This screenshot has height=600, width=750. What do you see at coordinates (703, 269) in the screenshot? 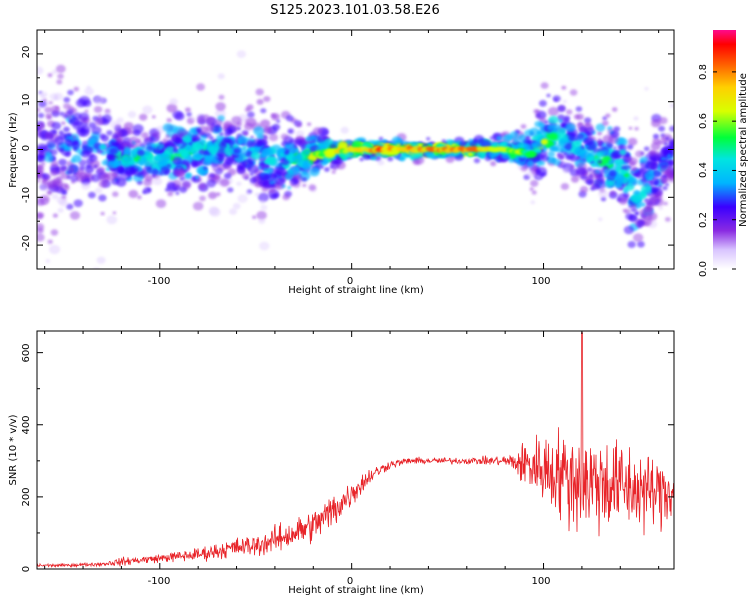
I see `colorbar-tick-label-0: 0.0` at bounding box center [703, 269].